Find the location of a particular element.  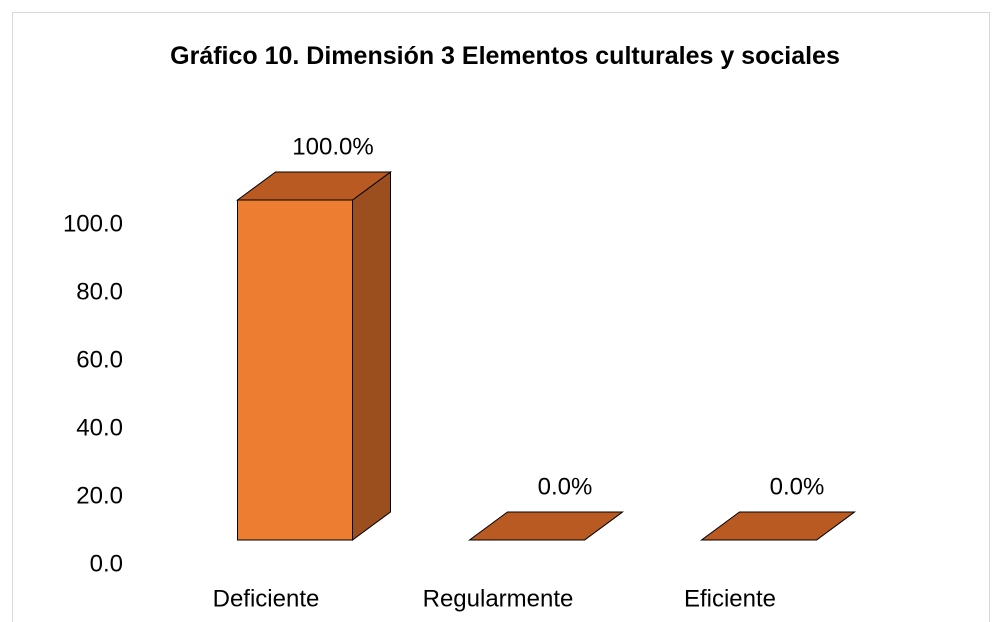

bar-side is located at coordinates (371, 356).